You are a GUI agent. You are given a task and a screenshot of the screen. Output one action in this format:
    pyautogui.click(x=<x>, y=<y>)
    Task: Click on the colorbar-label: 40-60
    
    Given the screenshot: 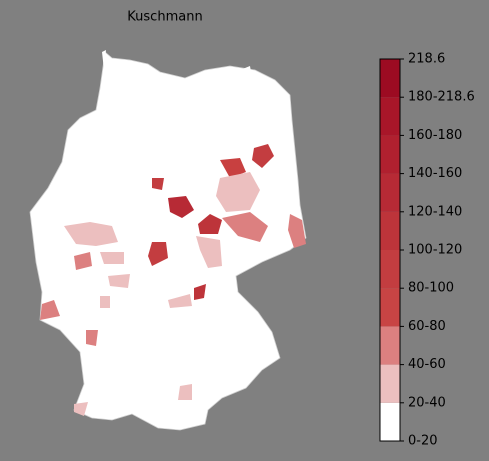 What is the action you would take?
    pyautogui.click(x=427, y=364)
    